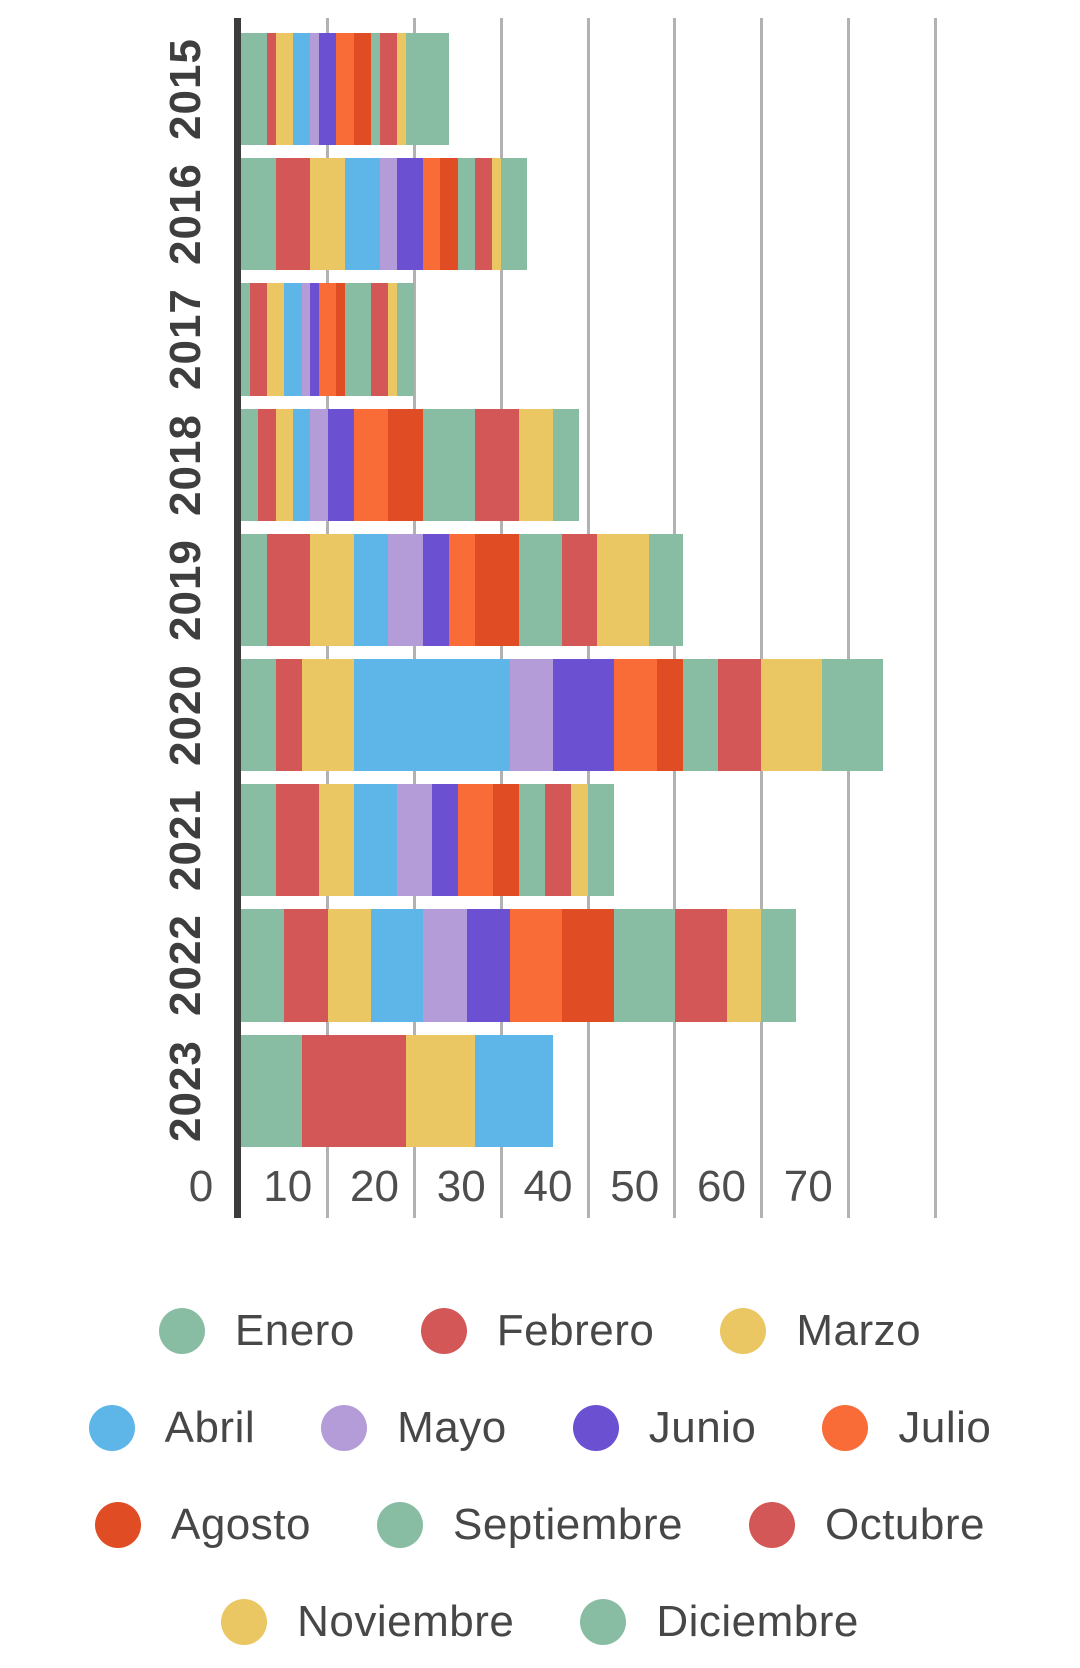 This screenshot has width=1080, height=1668. I want to click on bar-segment-2020-septiembre, so click(701, 715).